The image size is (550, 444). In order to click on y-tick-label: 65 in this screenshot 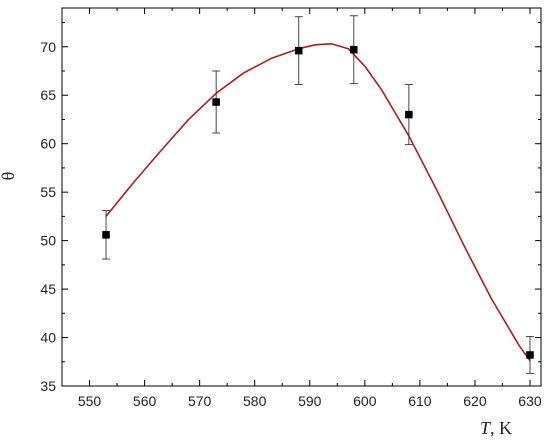, I will do `click(48, 95)`.